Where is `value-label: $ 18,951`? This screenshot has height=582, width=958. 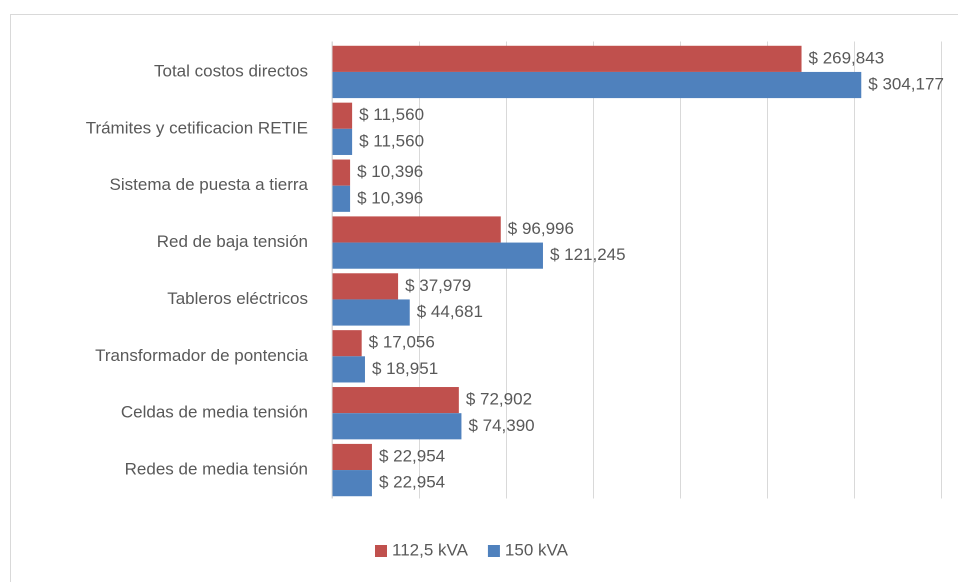
value-label: $ 18,951 is located at coordinates (405, 368).